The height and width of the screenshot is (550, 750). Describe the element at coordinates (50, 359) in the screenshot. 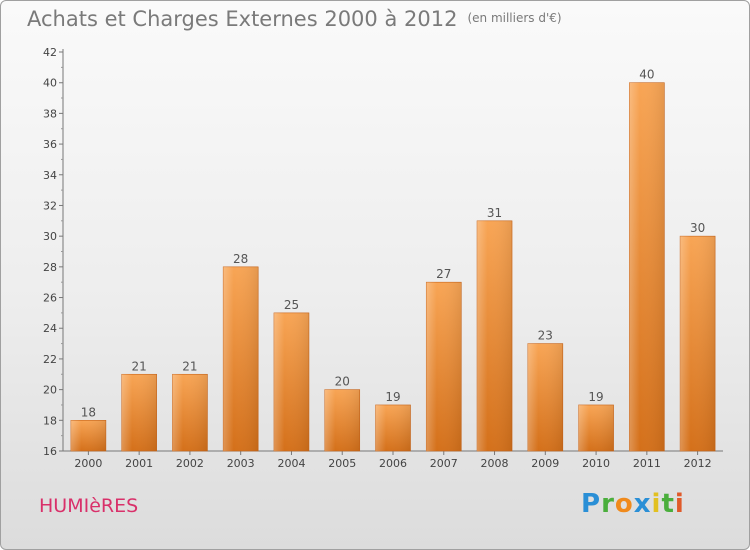

I see `y-tick-label: 22` at that location.